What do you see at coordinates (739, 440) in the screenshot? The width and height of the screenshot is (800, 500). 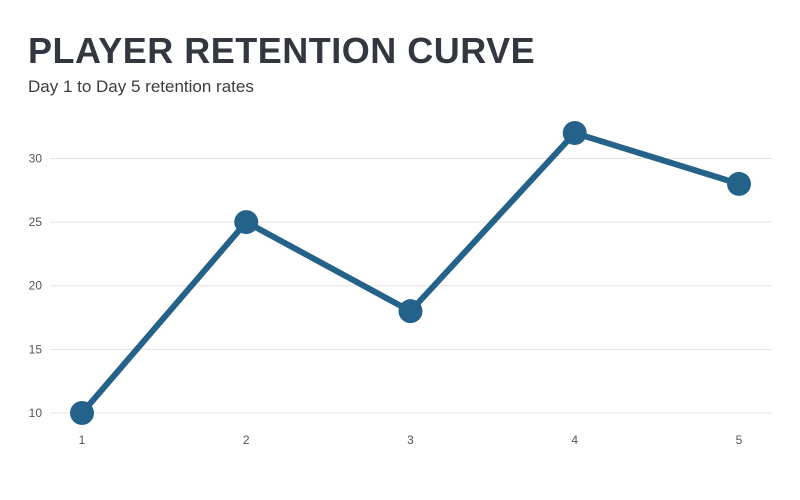 I see `x-tick-label: 5` at bounding box center [739, 440].